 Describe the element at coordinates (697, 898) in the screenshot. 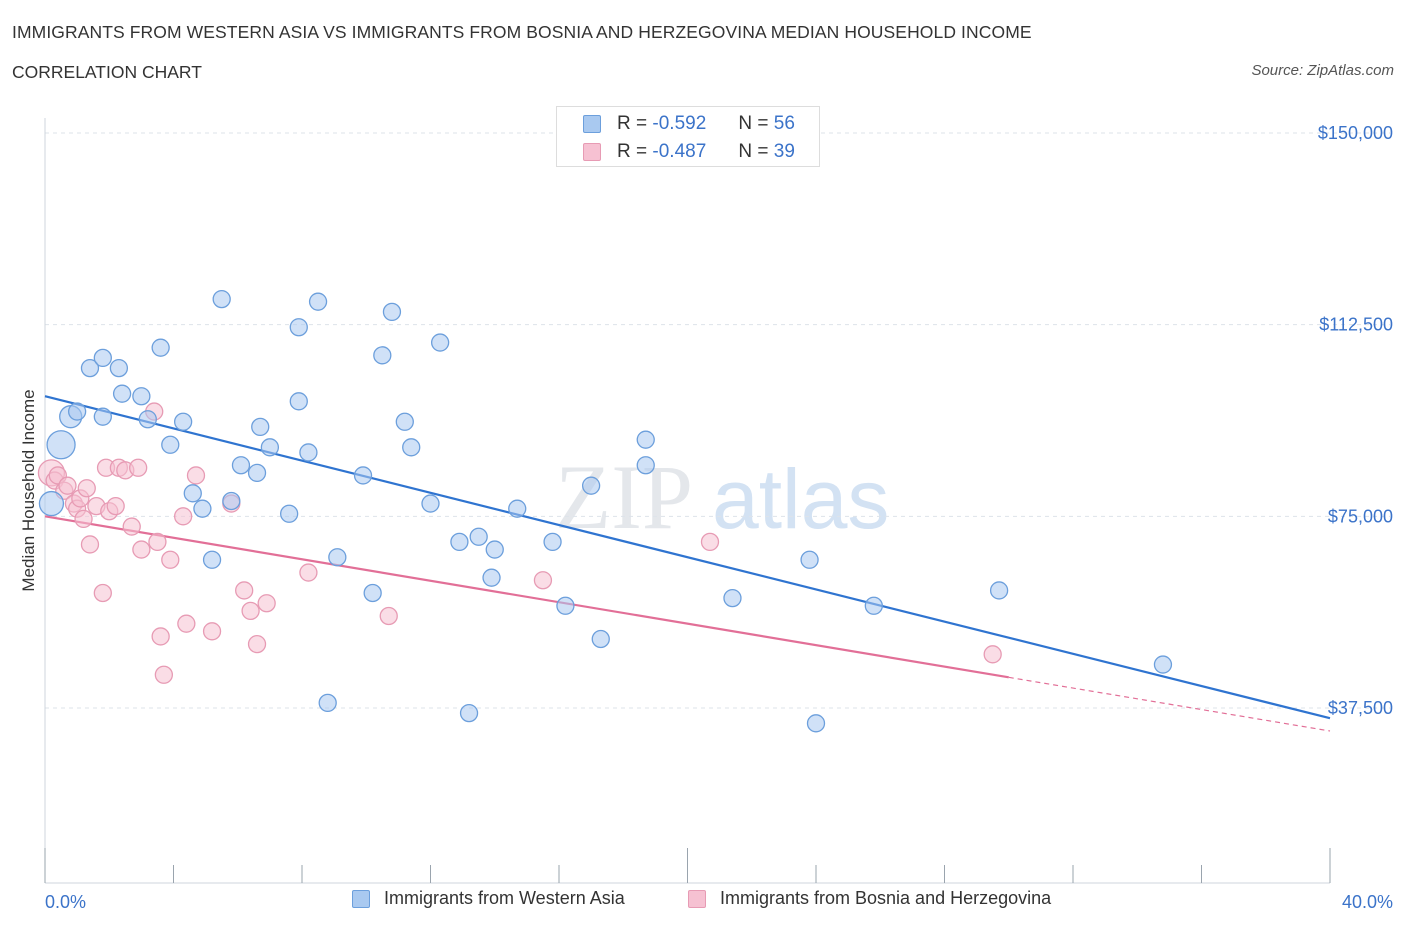

I see `bosnia-legend-swatch` at that location.